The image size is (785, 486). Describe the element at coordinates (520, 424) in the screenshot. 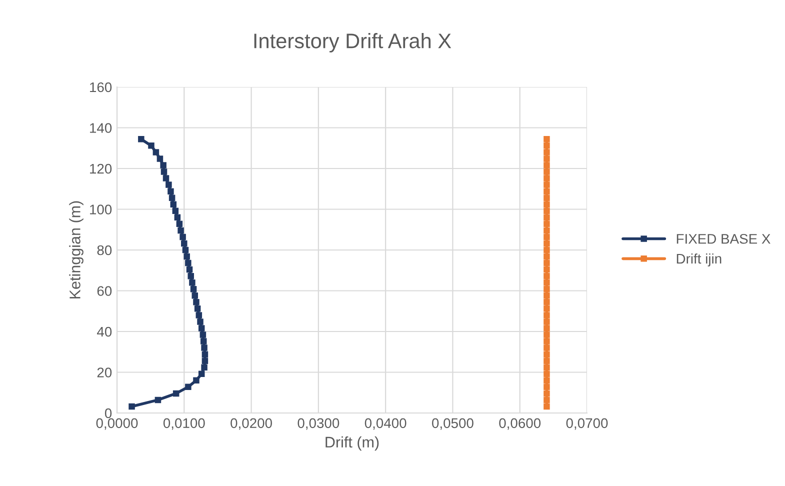

I see `x-tick-label: 0,0600` at that location.